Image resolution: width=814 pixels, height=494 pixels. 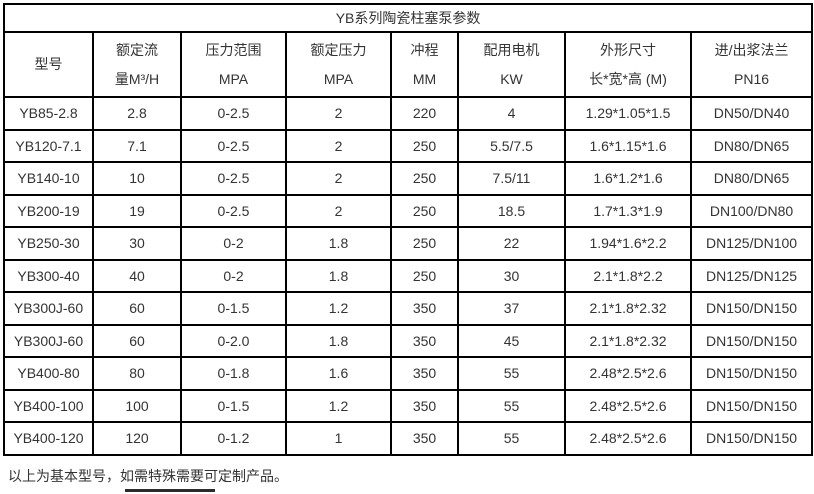 I want to click on table-cell: 37, so click(x=511, y=308).